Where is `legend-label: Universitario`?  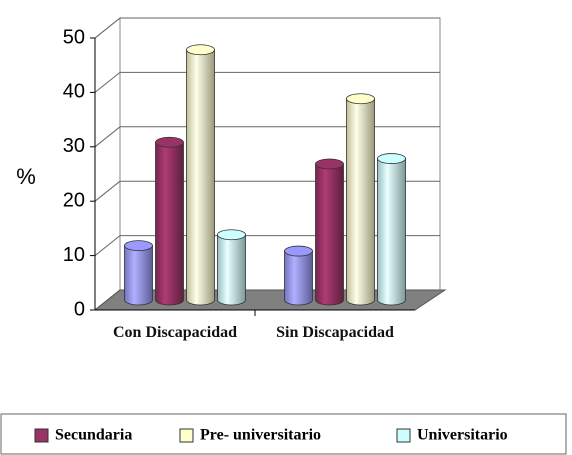
legend-label: Universitario is located at coordinates (462, 435).